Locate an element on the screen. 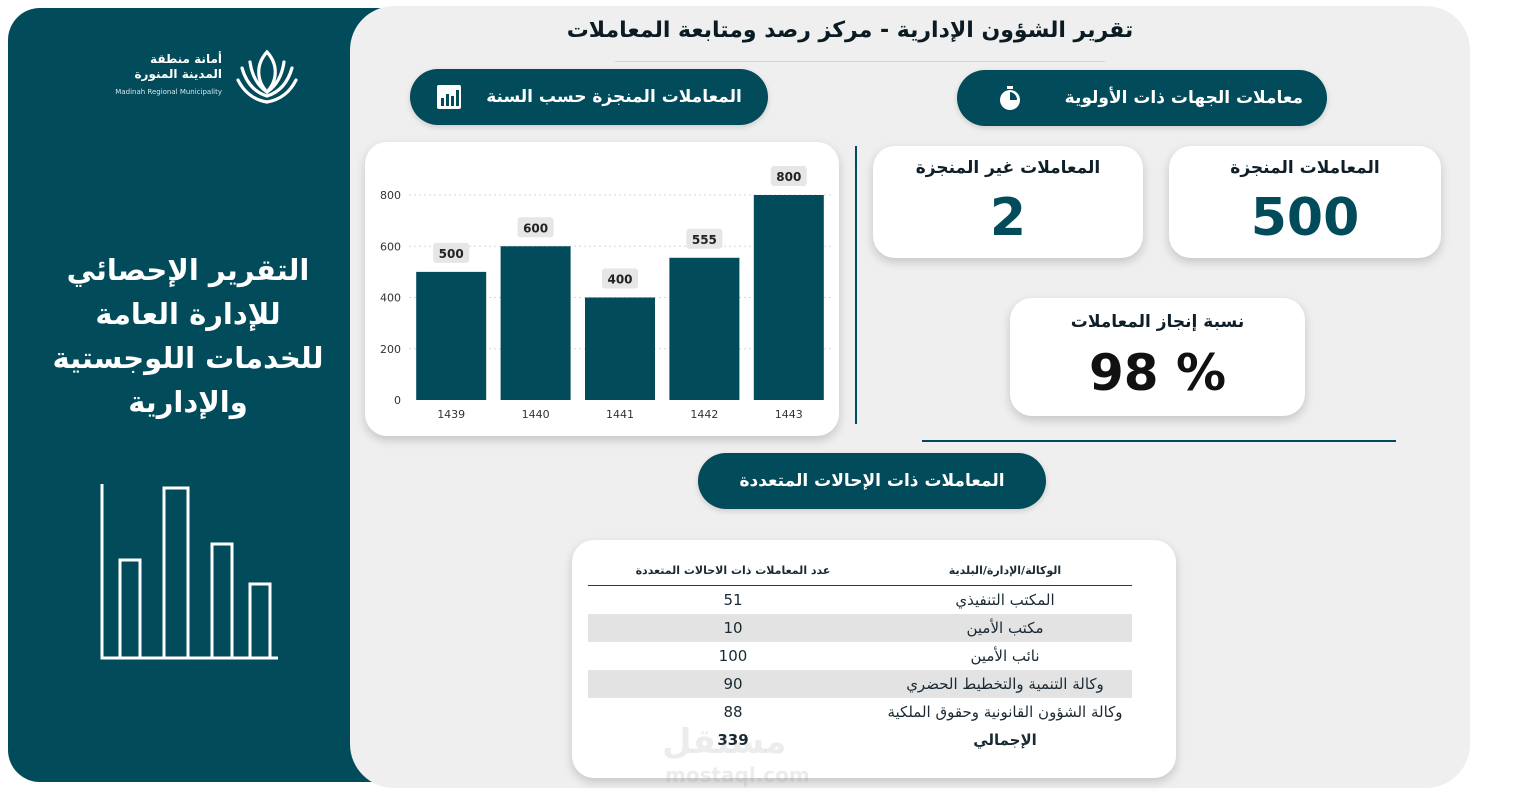 The height and width of the screenshot is (809, 1520). kpi-rate-value: 98 % is located at coordinates (1157, 373).